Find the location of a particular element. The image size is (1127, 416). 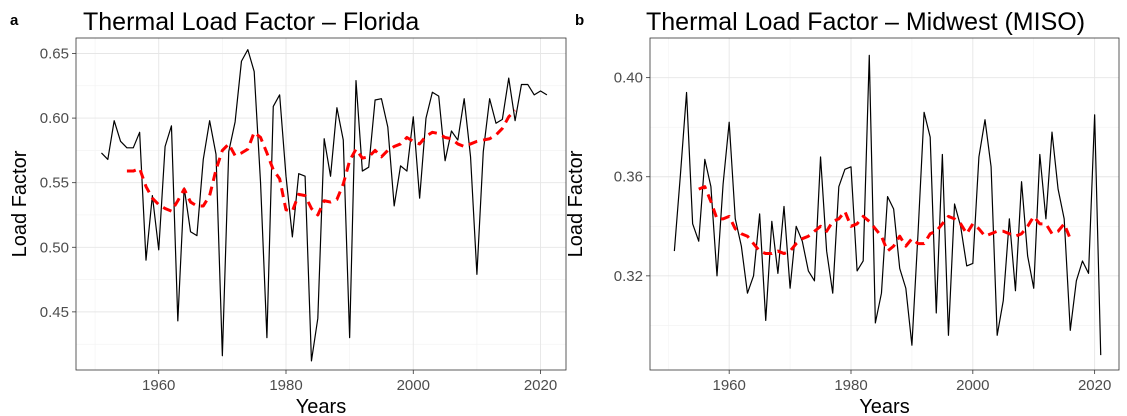

y-tick-label: 0.40 is located at coordinates (628, 78).